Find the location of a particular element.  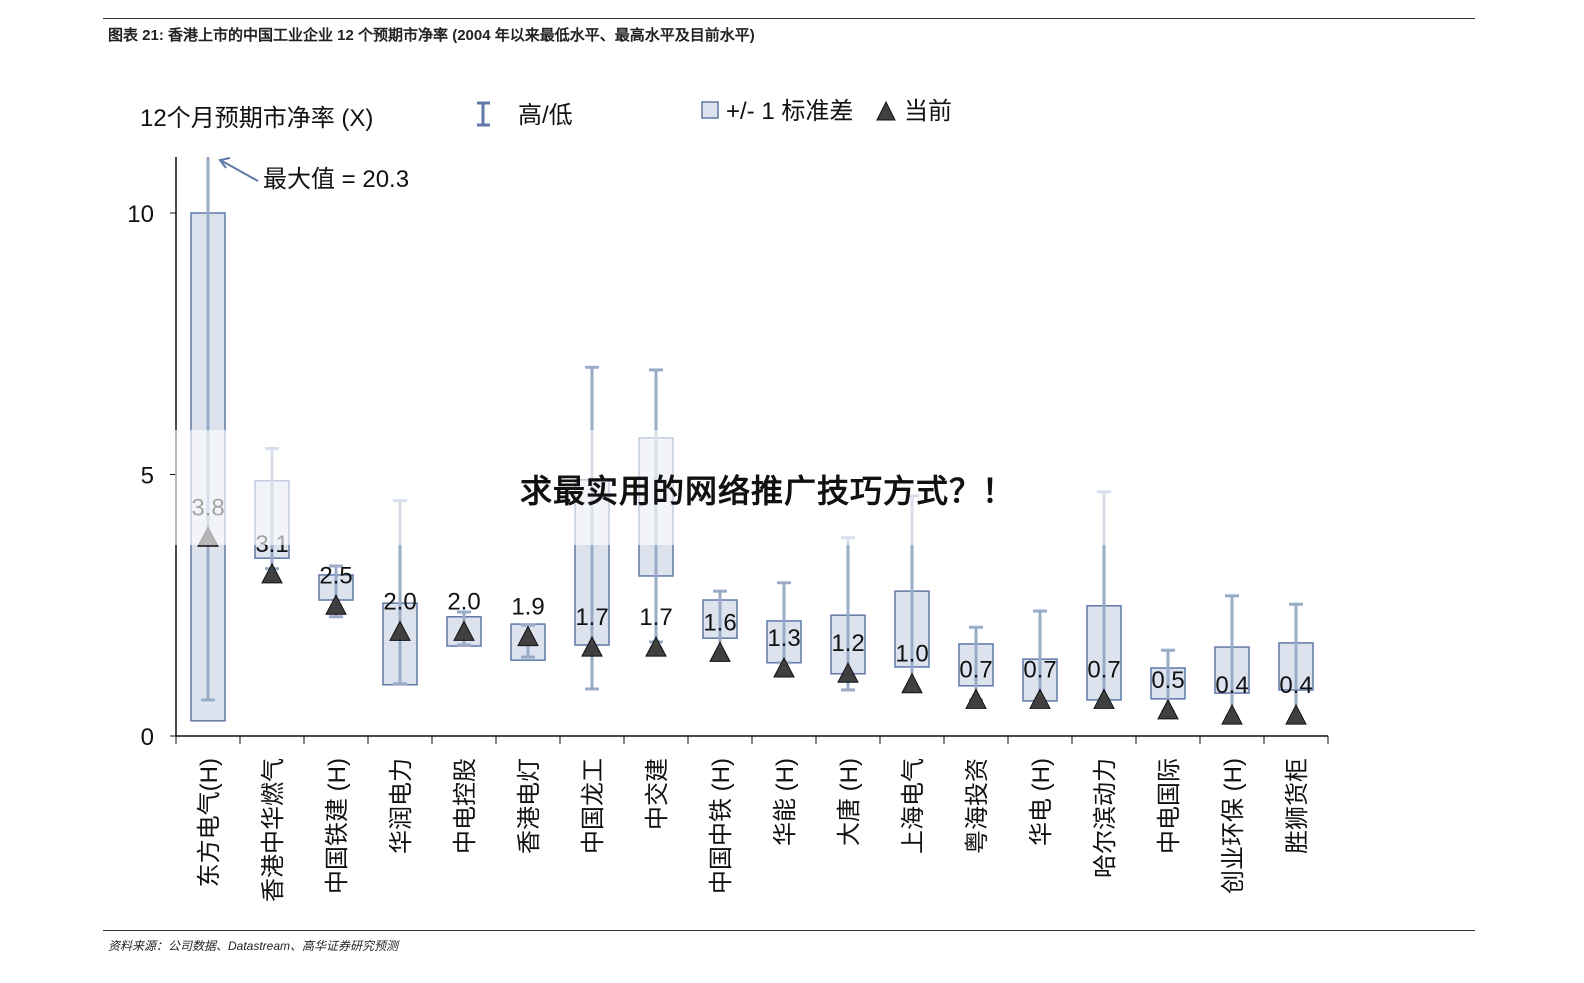

x-category-label: 中国龙工 is located at coordinates (593, 806).